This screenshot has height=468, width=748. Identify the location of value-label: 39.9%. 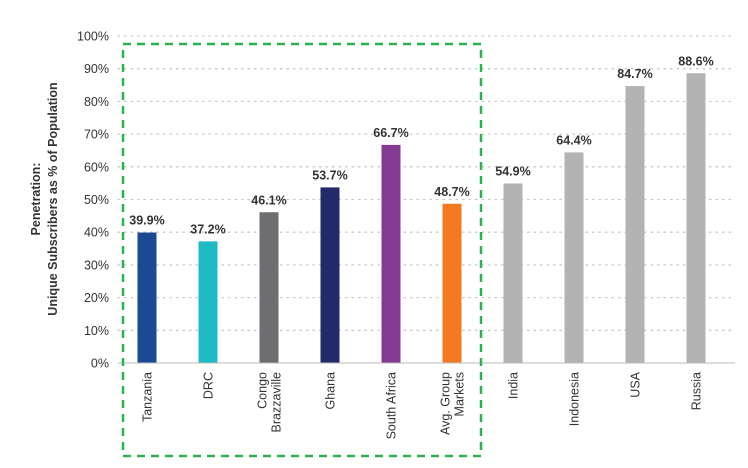
(146, 221).